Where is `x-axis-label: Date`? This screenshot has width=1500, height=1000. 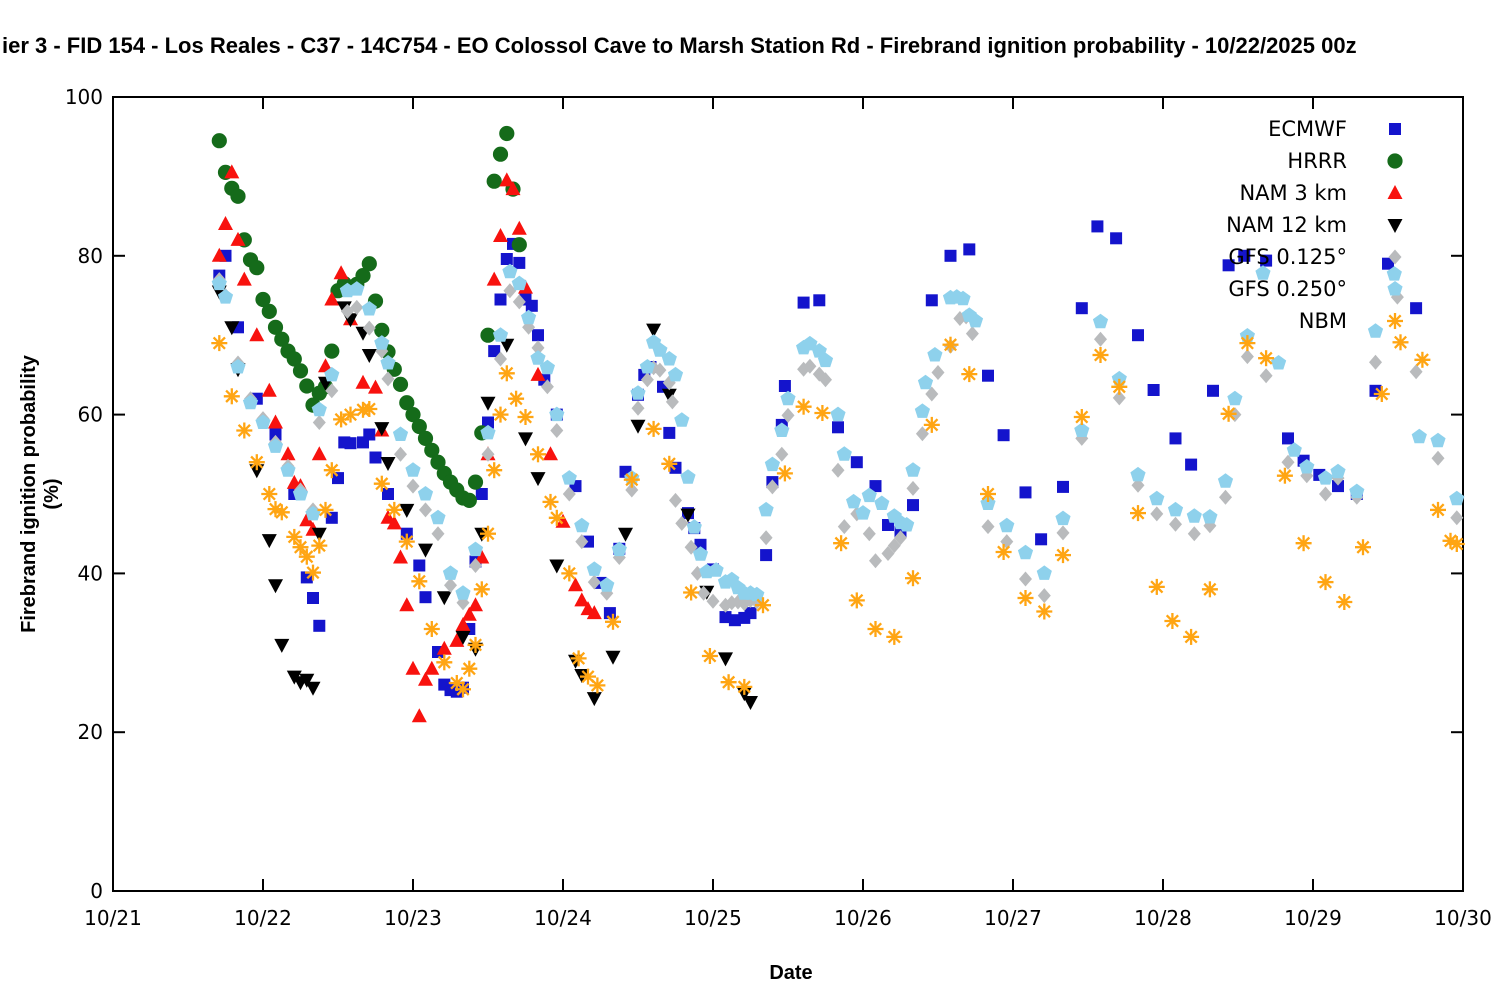
x-axis-label: Date is located at coordinates (791, 973).